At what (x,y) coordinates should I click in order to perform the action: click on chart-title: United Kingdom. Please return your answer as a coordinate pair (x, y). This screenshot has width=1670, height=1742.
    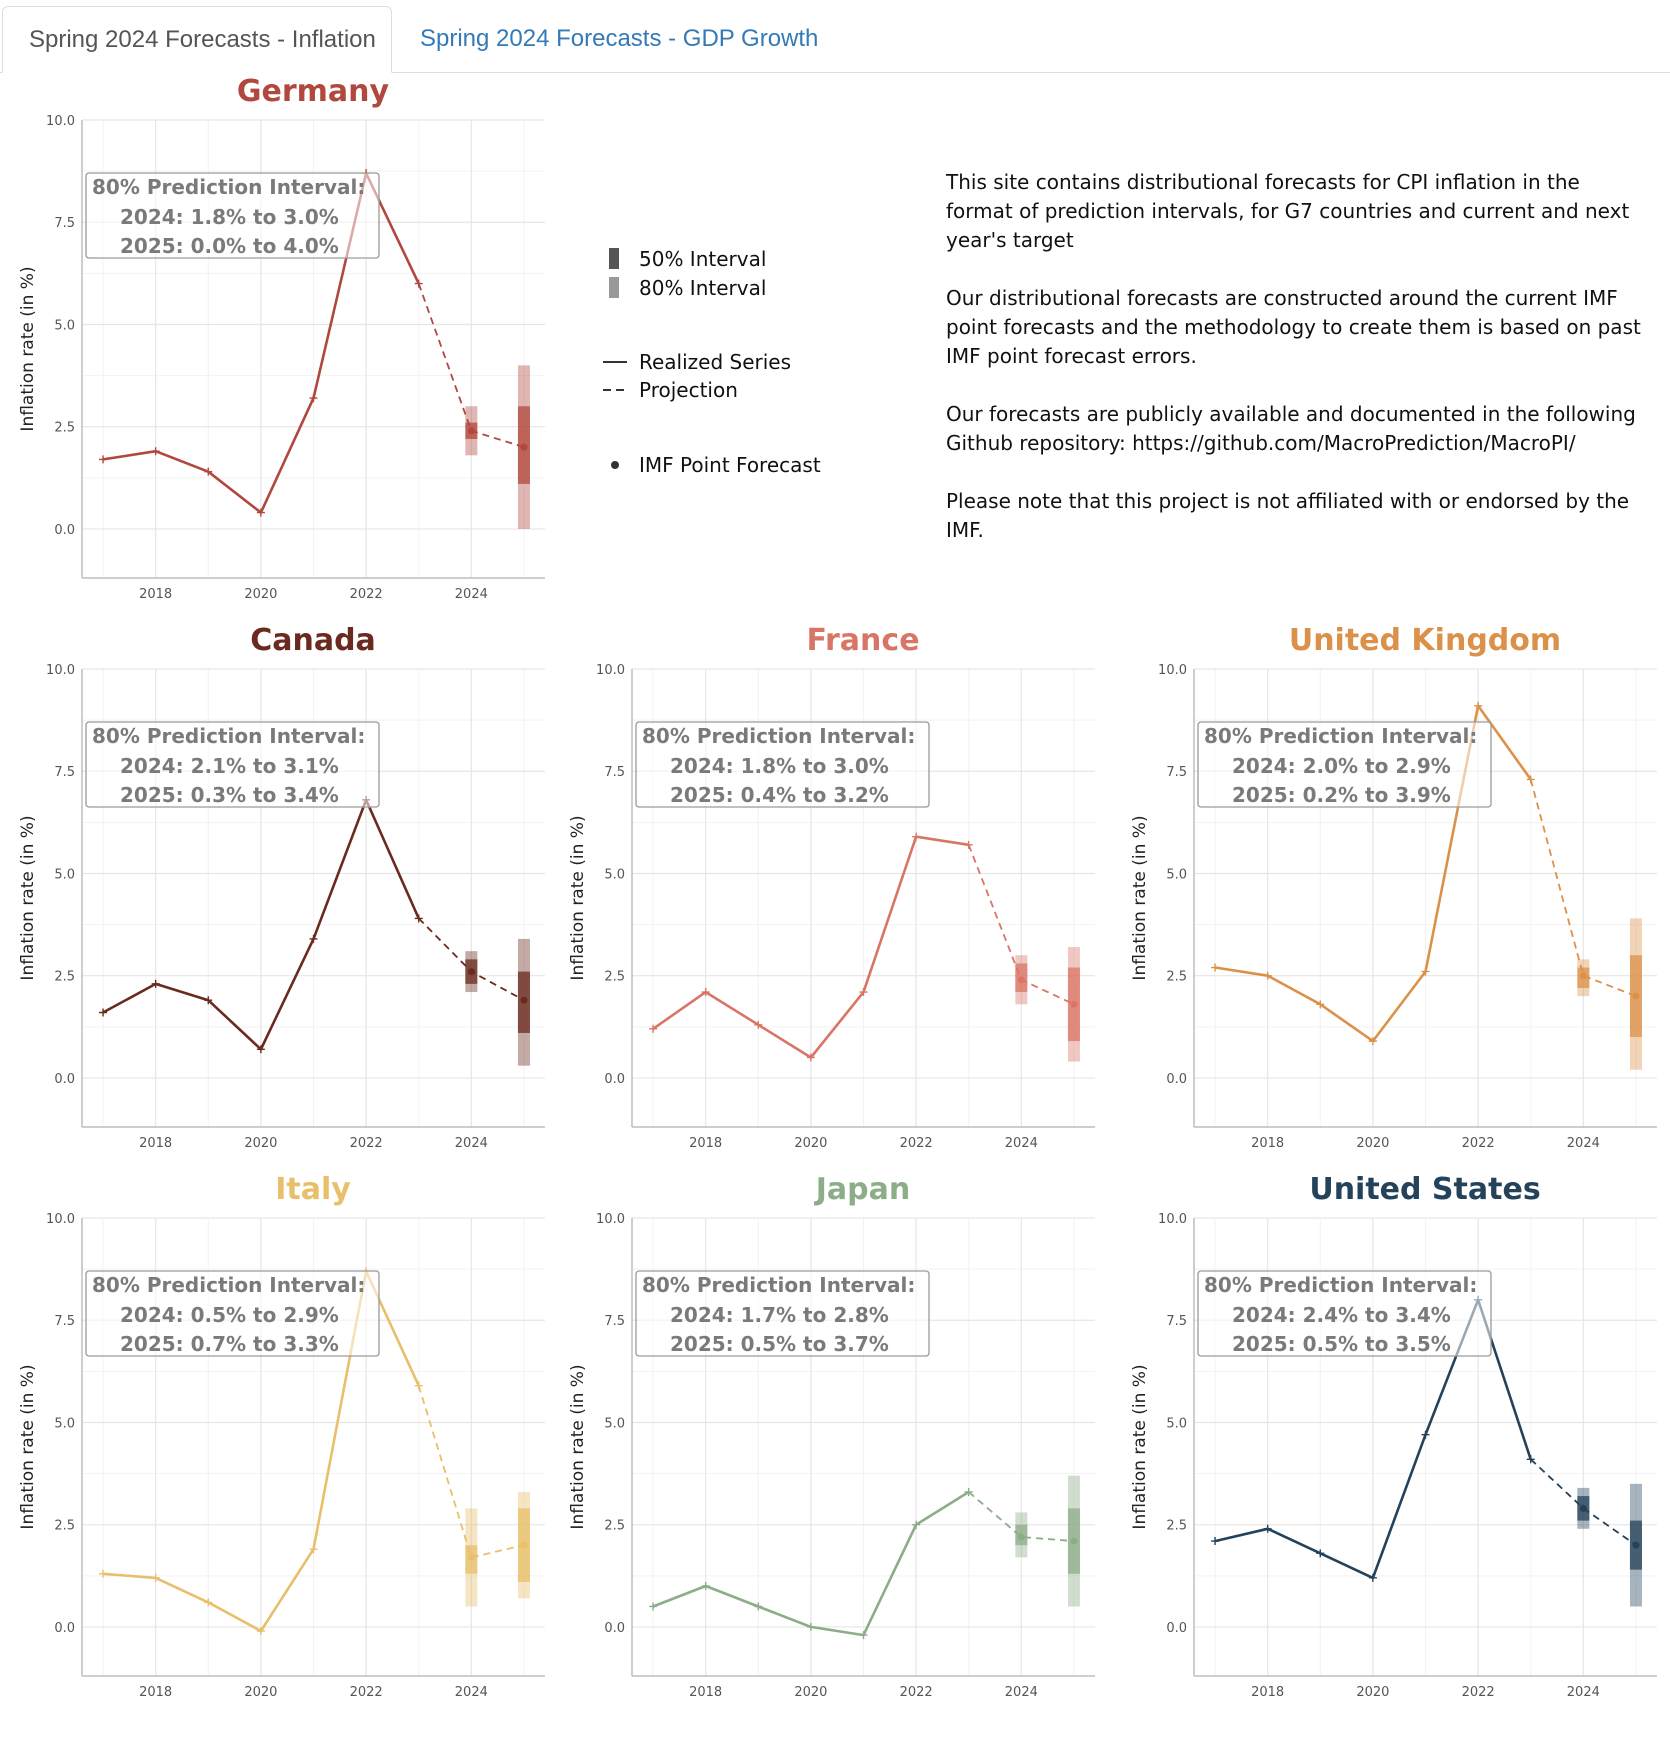
    Looking at the image, I should click on (1425, 640).